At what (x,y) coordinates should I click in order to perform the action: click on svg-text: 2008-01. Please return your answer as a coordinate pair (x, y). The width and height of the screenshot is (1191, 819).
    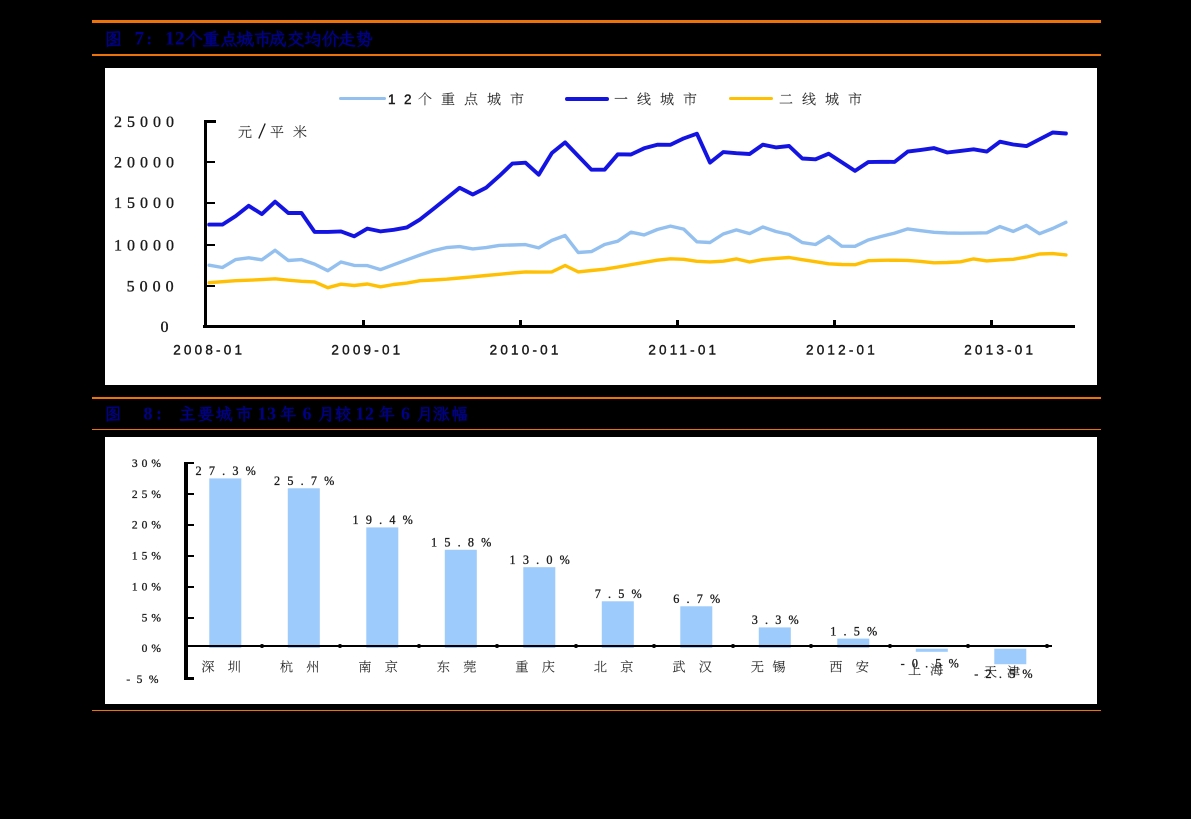
    Looking at the image, I should click on (209, 350).